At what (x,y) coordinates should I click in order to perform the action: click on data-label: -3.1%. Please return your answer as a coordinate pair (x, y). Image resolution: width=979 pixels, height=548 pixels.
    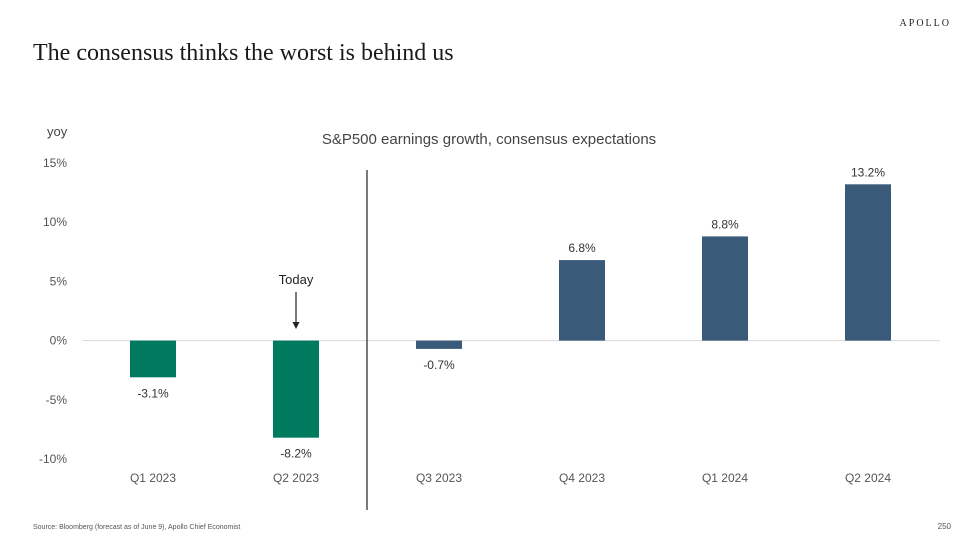
    Looking at the image, I should click on (153, 393).